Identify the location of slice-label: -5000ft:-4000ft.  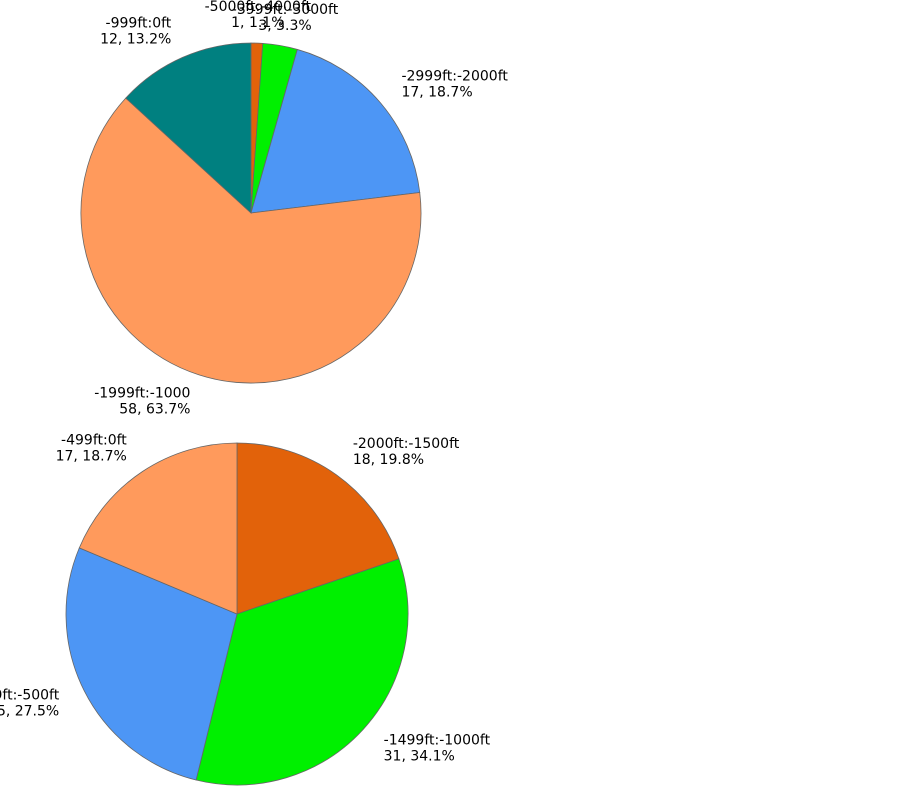
(258, 7).